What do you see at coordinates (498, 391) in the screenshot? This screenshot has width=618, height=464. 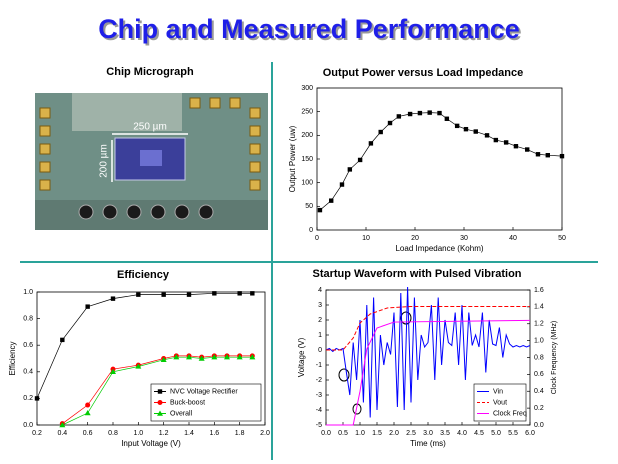 I see `legend-label: Vin` at bounding box center [498, 391].